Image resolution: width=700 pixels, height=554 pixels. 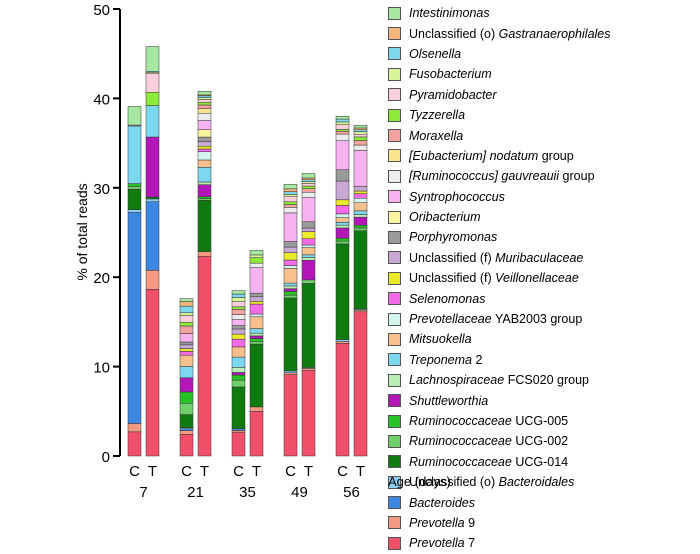 What do you see at coordinates (107, 234) in the screenshot?
I see `y-axis: 0 10 20 30 40 50` at bounding box center [107, 234].